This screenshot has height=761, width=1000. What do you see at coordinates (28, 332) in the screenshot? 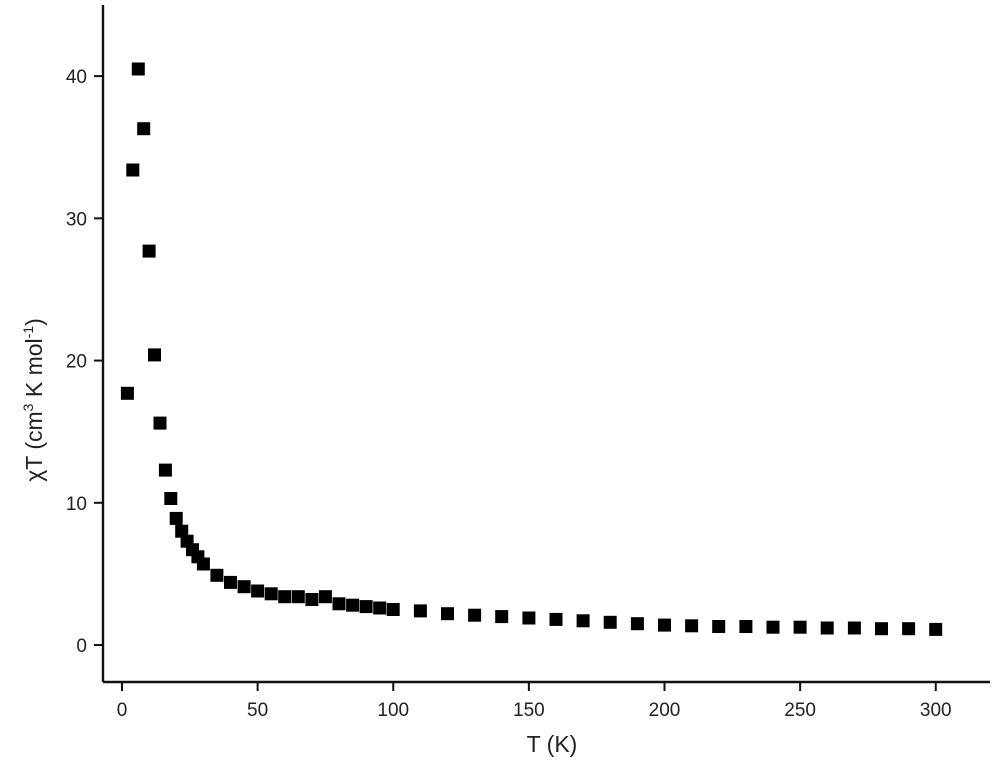
I see `y-axis-title-sup2: -1` at bounding box center [28, 332].